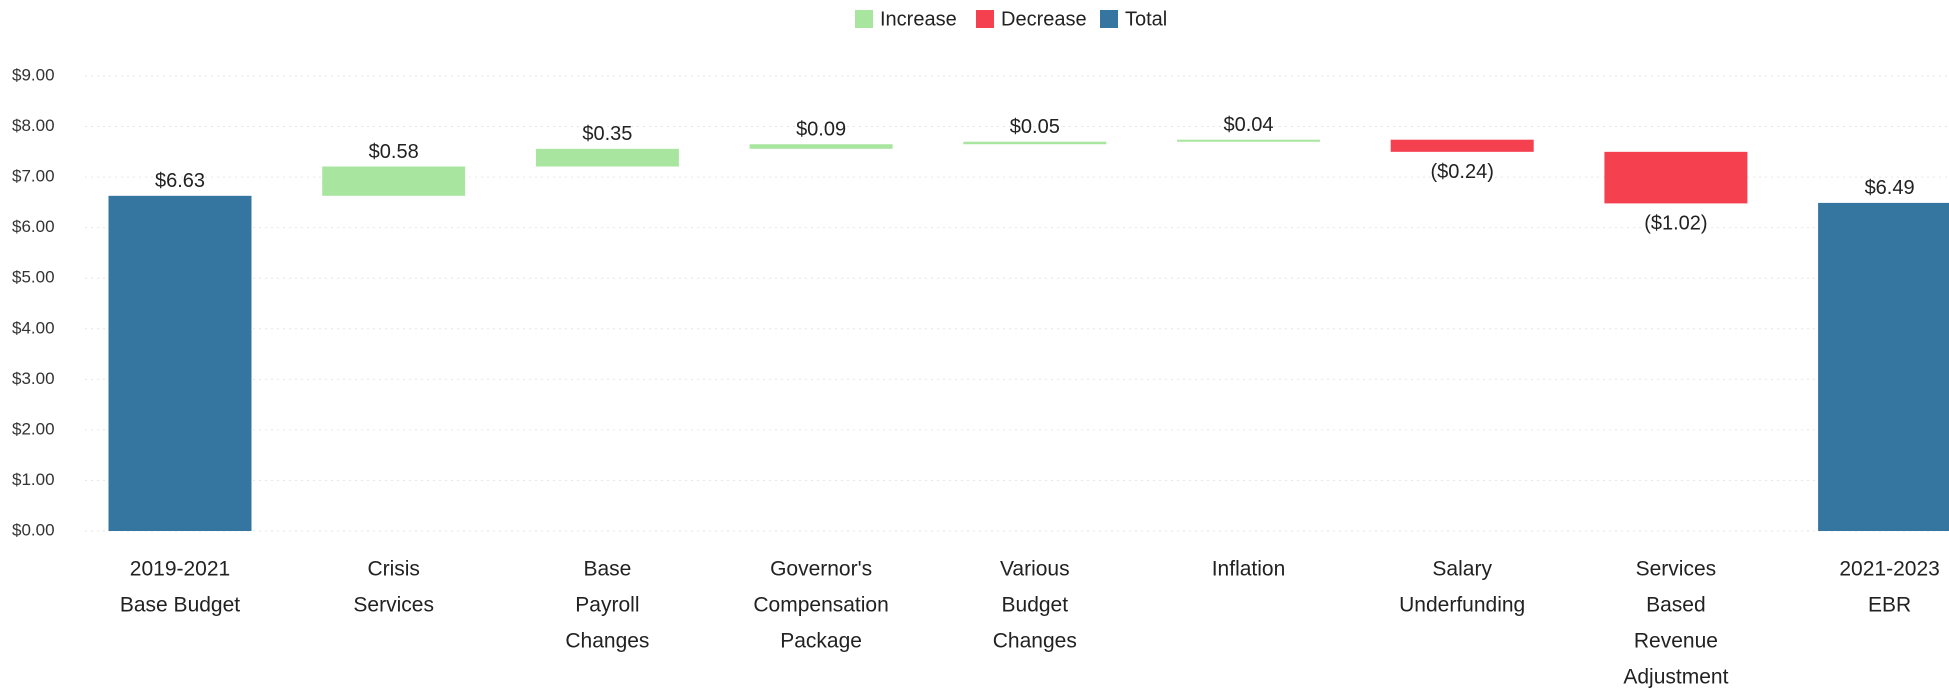  I want to click on x-tick-label: 2021-2023, so click(1889, 569).